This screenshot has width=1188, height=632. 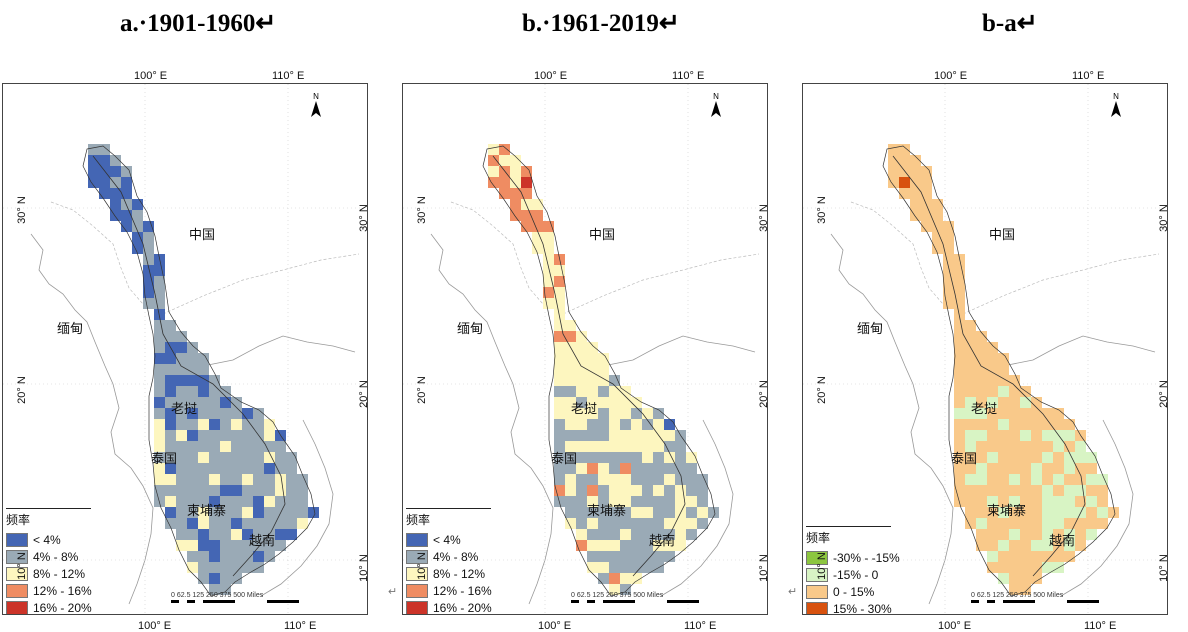 What do you see at coordinates (203, 369) in the screenshot?
I see `grid-cells` at bounding box center [203, 369].